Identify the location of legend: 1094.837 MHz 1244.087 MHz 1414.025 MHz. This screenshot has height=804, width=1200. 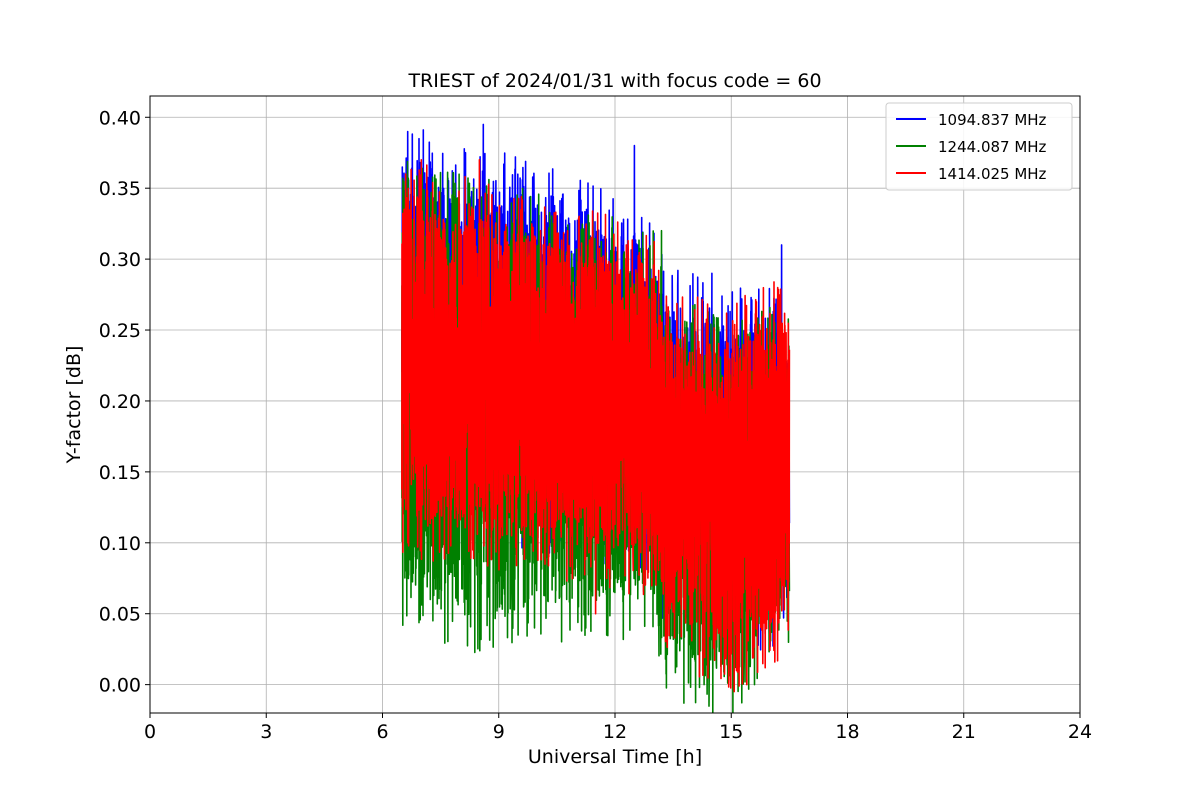
(979, 146).